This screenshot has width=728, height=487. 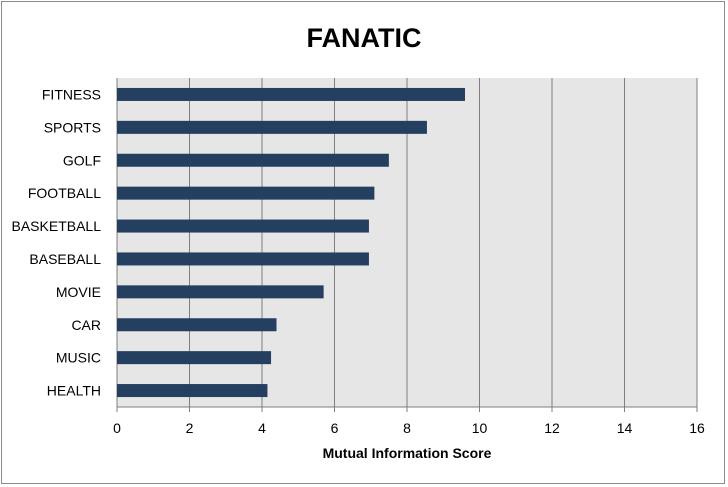 I want to click on category-label-football: FOOTBALL, so click(x=64, y=193).